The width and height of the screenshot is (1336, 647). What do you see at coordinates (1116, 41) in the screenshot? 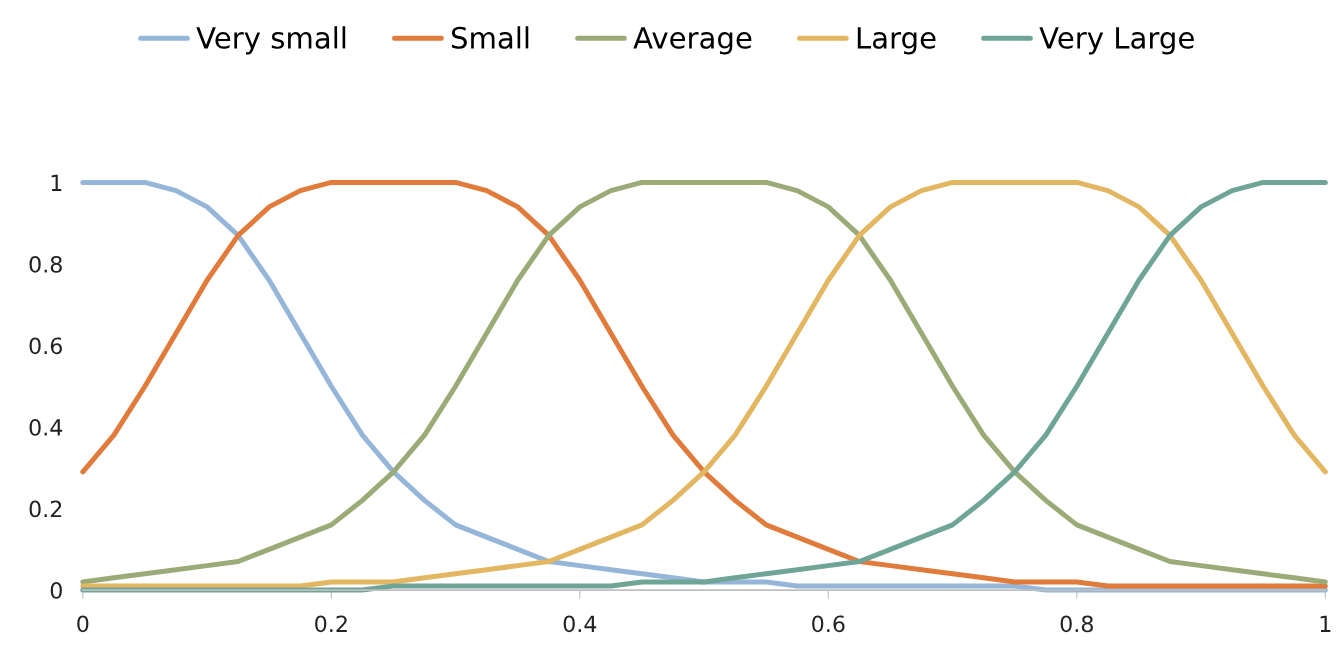
I see `legend-label: Very Large` at bounding box center [1116, 41].